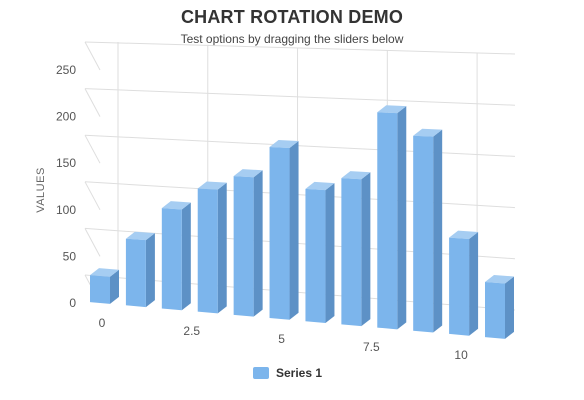 The height and width of the screenshot is (400, 584). What do you see at coordinates (292, 17) in the screenshot?
I see `chart-title: CHART ROTATION DEMO` at bounding box center [292, 17].